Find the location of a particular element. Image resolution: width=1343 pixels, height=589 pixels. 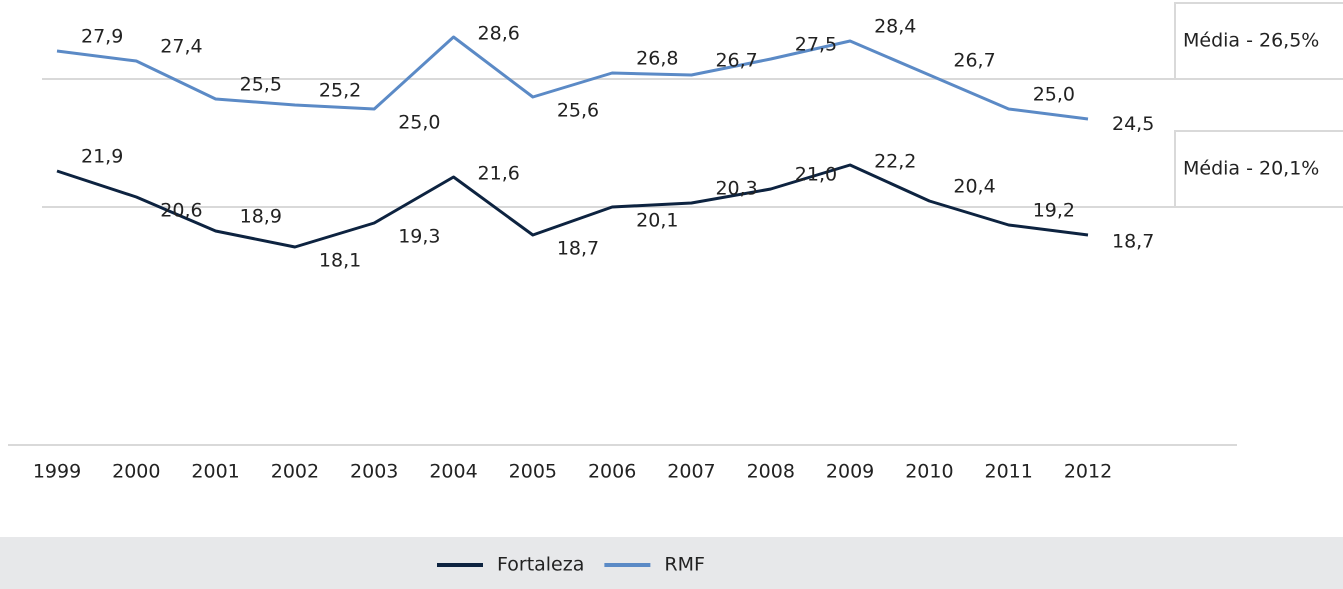

data-label: 18,9 is located at coordinates (261, 217).